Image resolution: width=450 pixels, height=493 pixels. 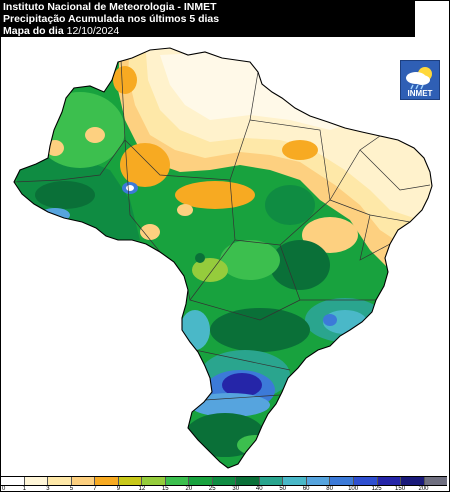 What do you see at coordinates (24, 489) in the screenshot?
I see `legend-label: 1` at bounding box center [24, 489].